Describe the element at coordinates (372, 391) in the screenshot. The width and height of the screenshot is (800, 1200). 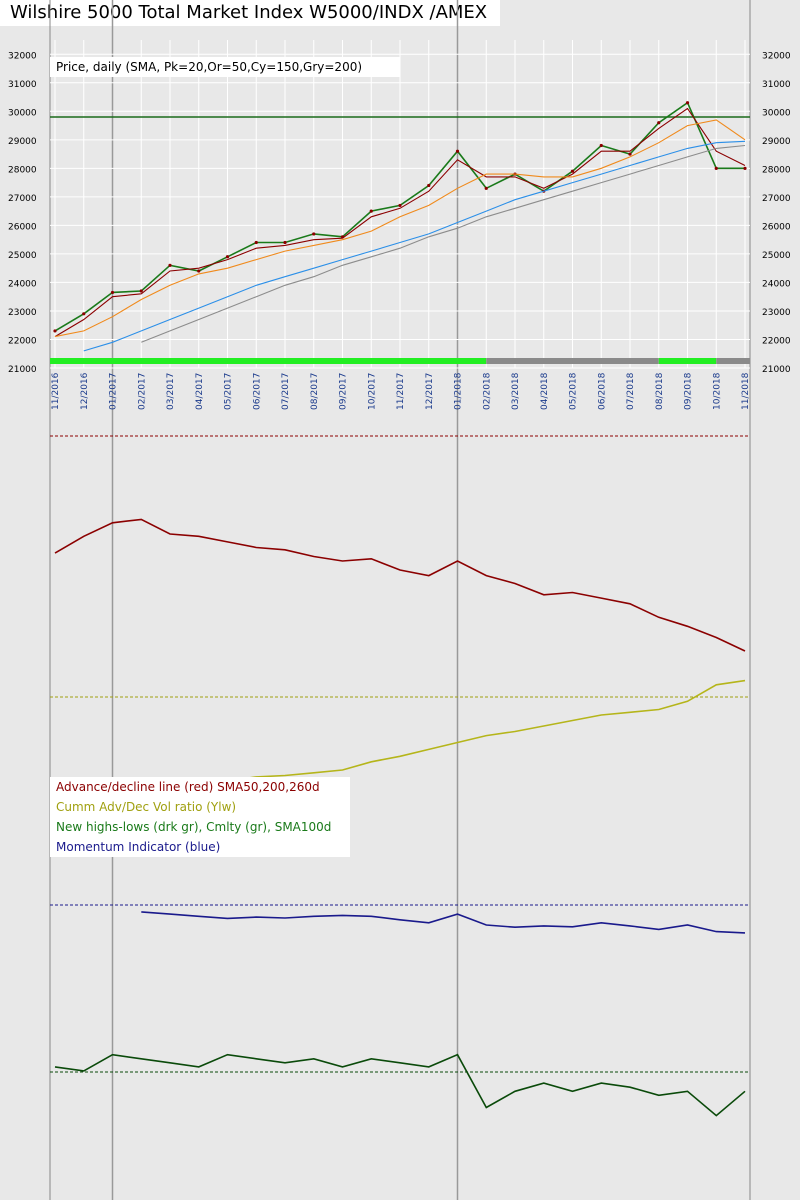
I see `x-tick-label: 10/2017` at that location.